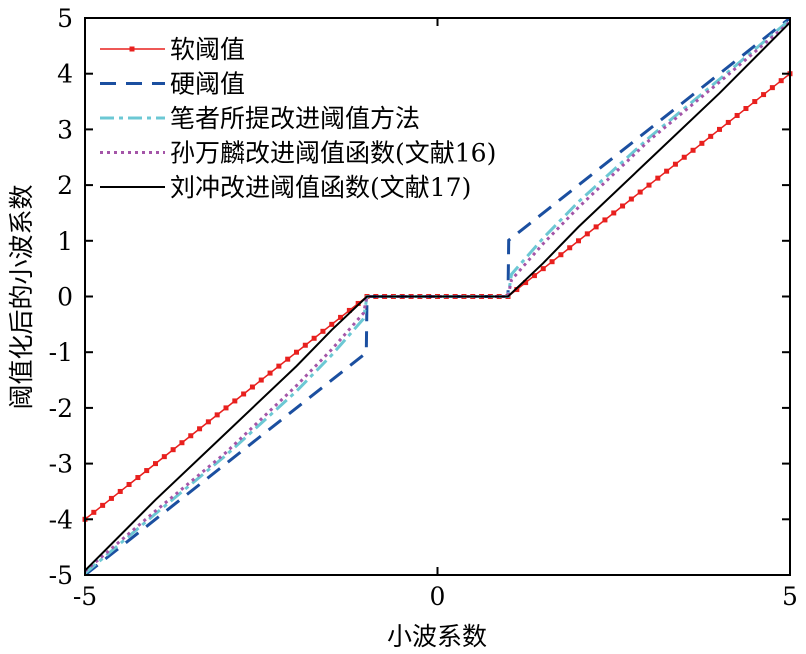 Image resolution: width=806 pixels, height=654 pixels. What do you see at coordinates (61, 575) in the screenshot?
I see `y-tick-label: -5` at bounding box center [61, 575].